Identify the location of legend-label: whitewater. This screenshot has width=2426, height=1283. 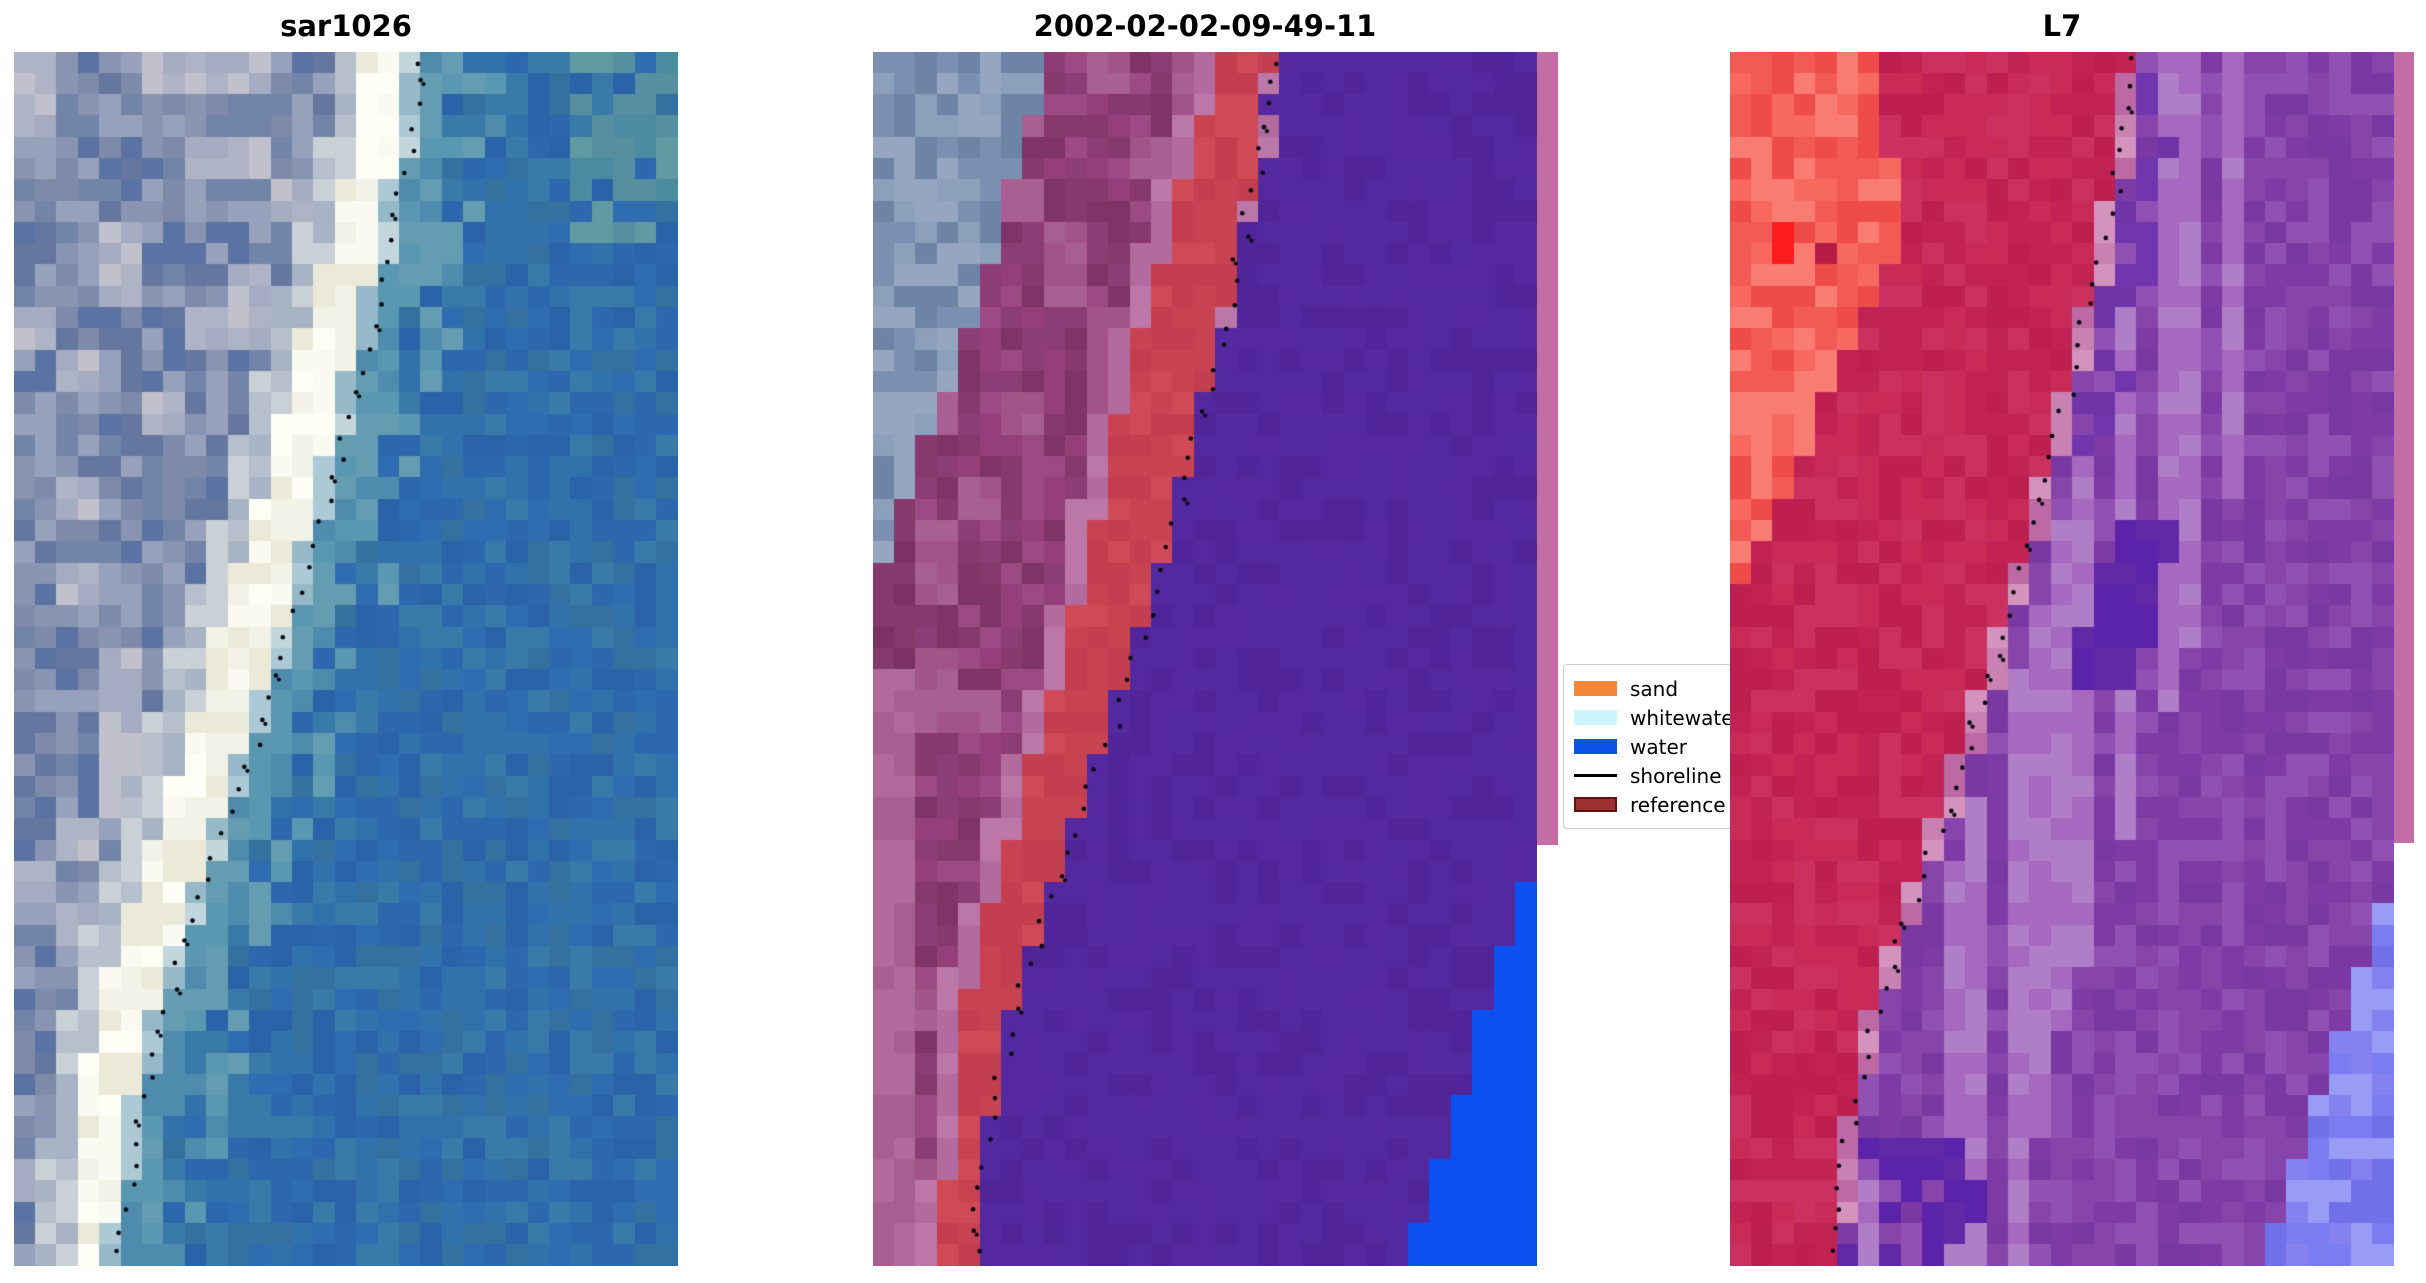
(1686, 717).